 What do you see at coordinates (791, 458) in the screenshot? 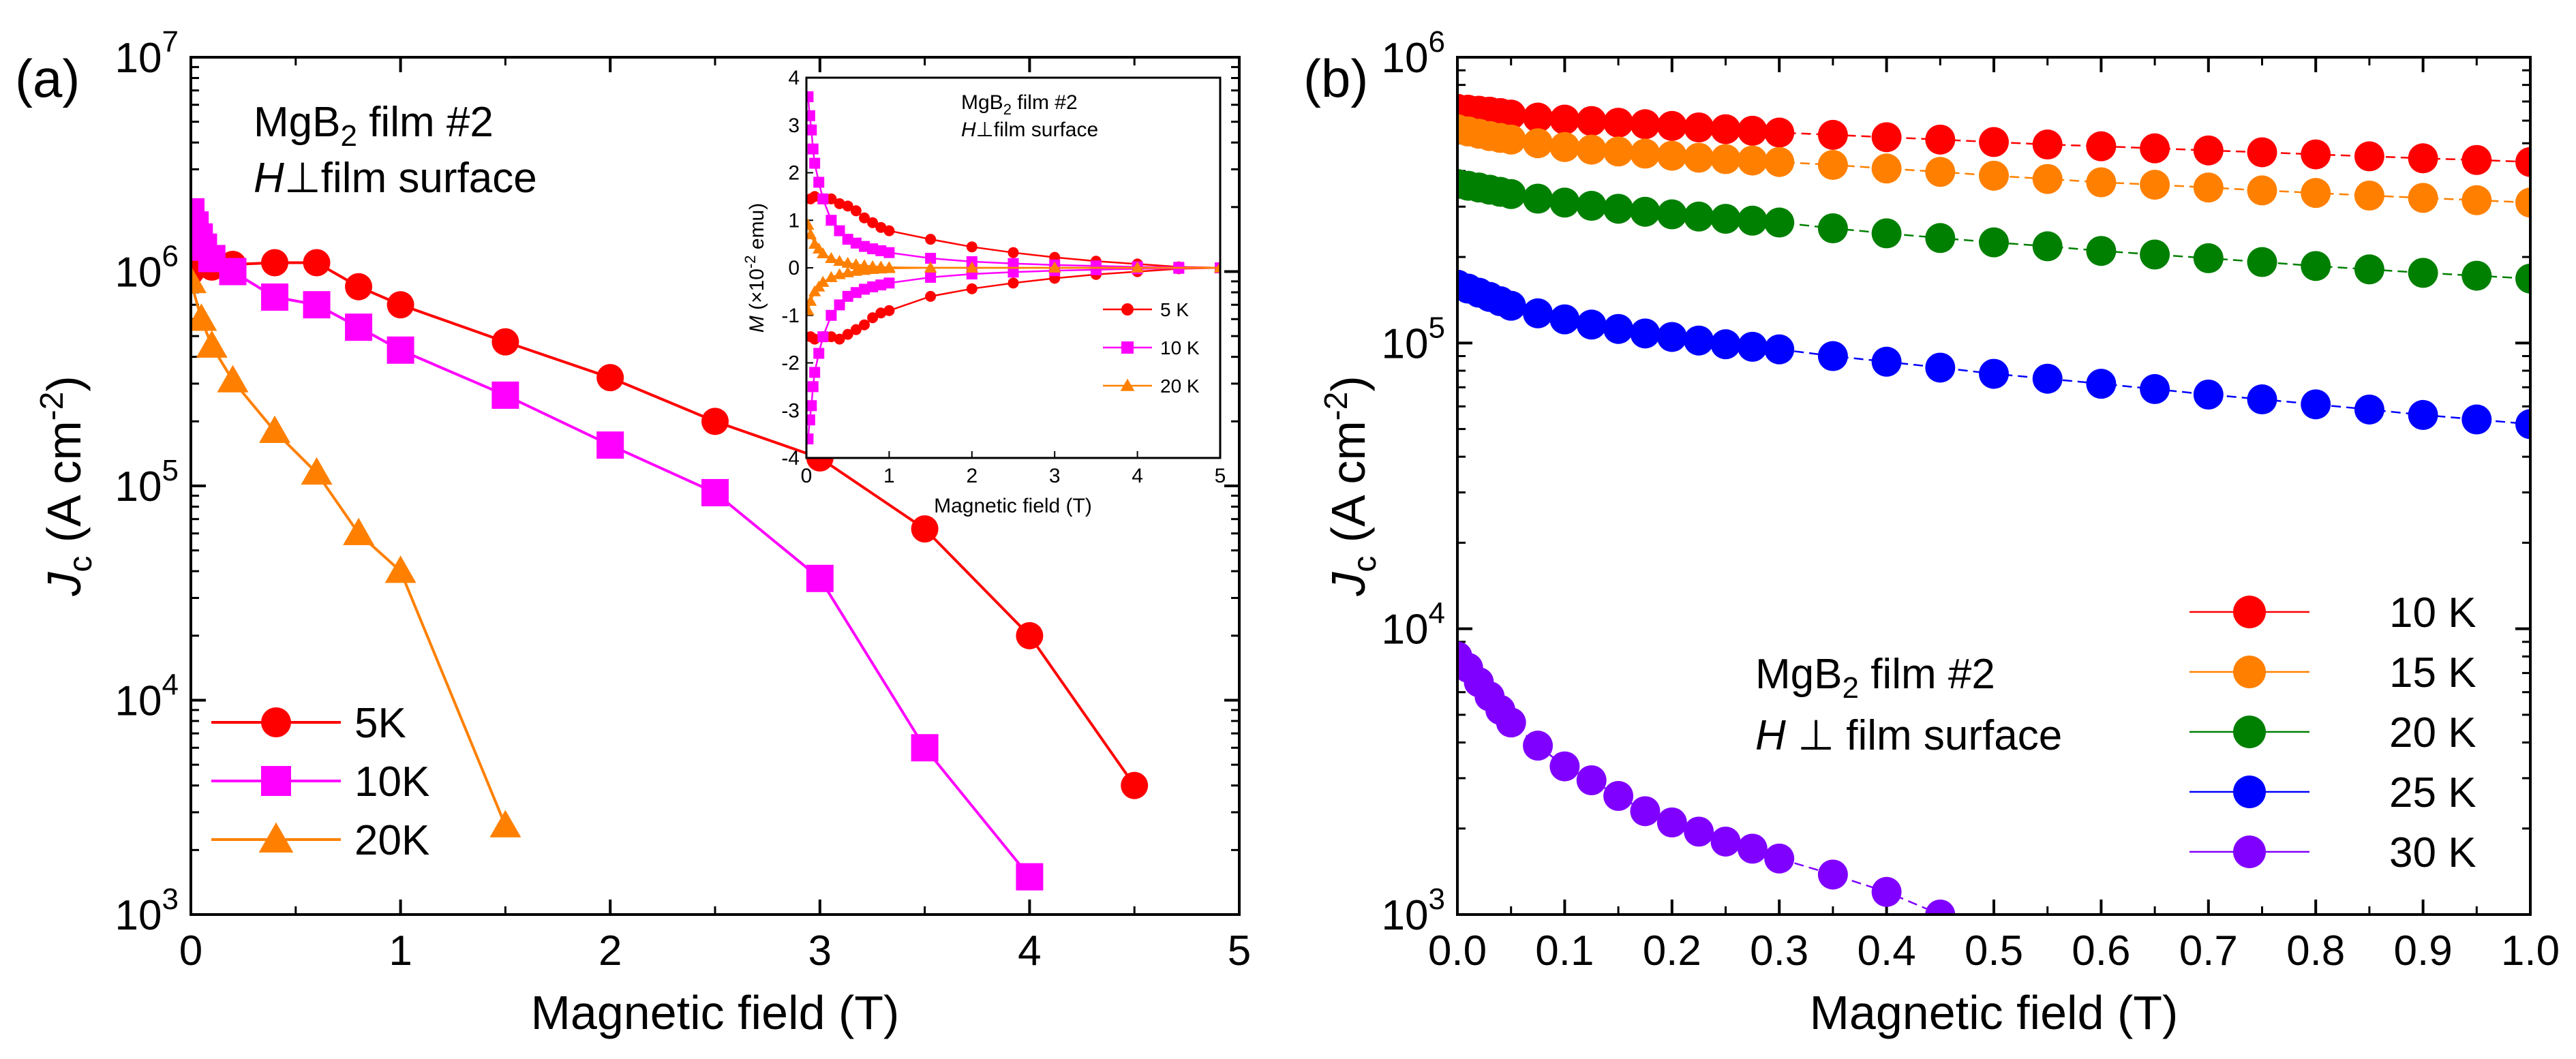
I see `inset-y-tick-label: -4` at bounding box center [791, 458].